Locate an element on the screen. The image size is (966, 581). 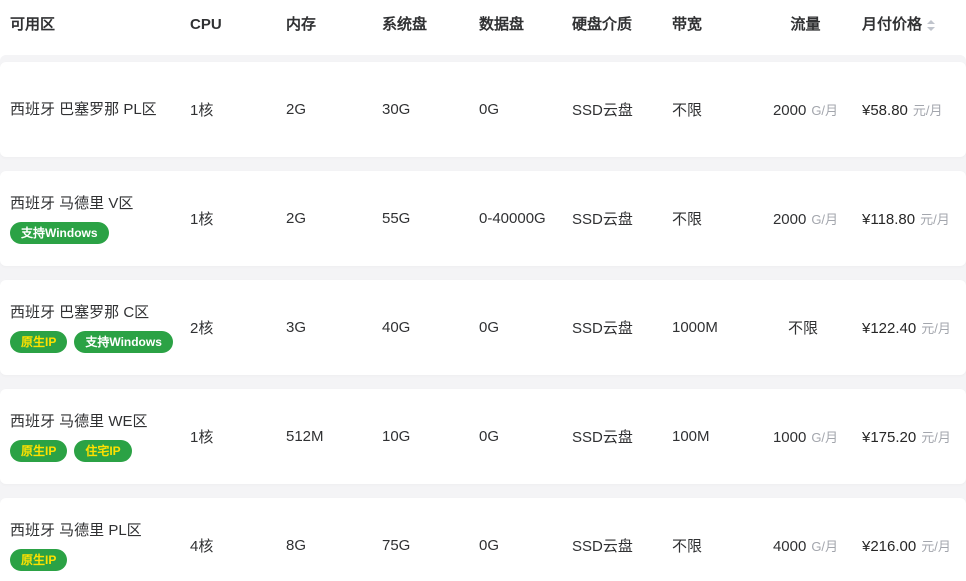
system-disk-cell: 55G is located at coordinates (396, 218).